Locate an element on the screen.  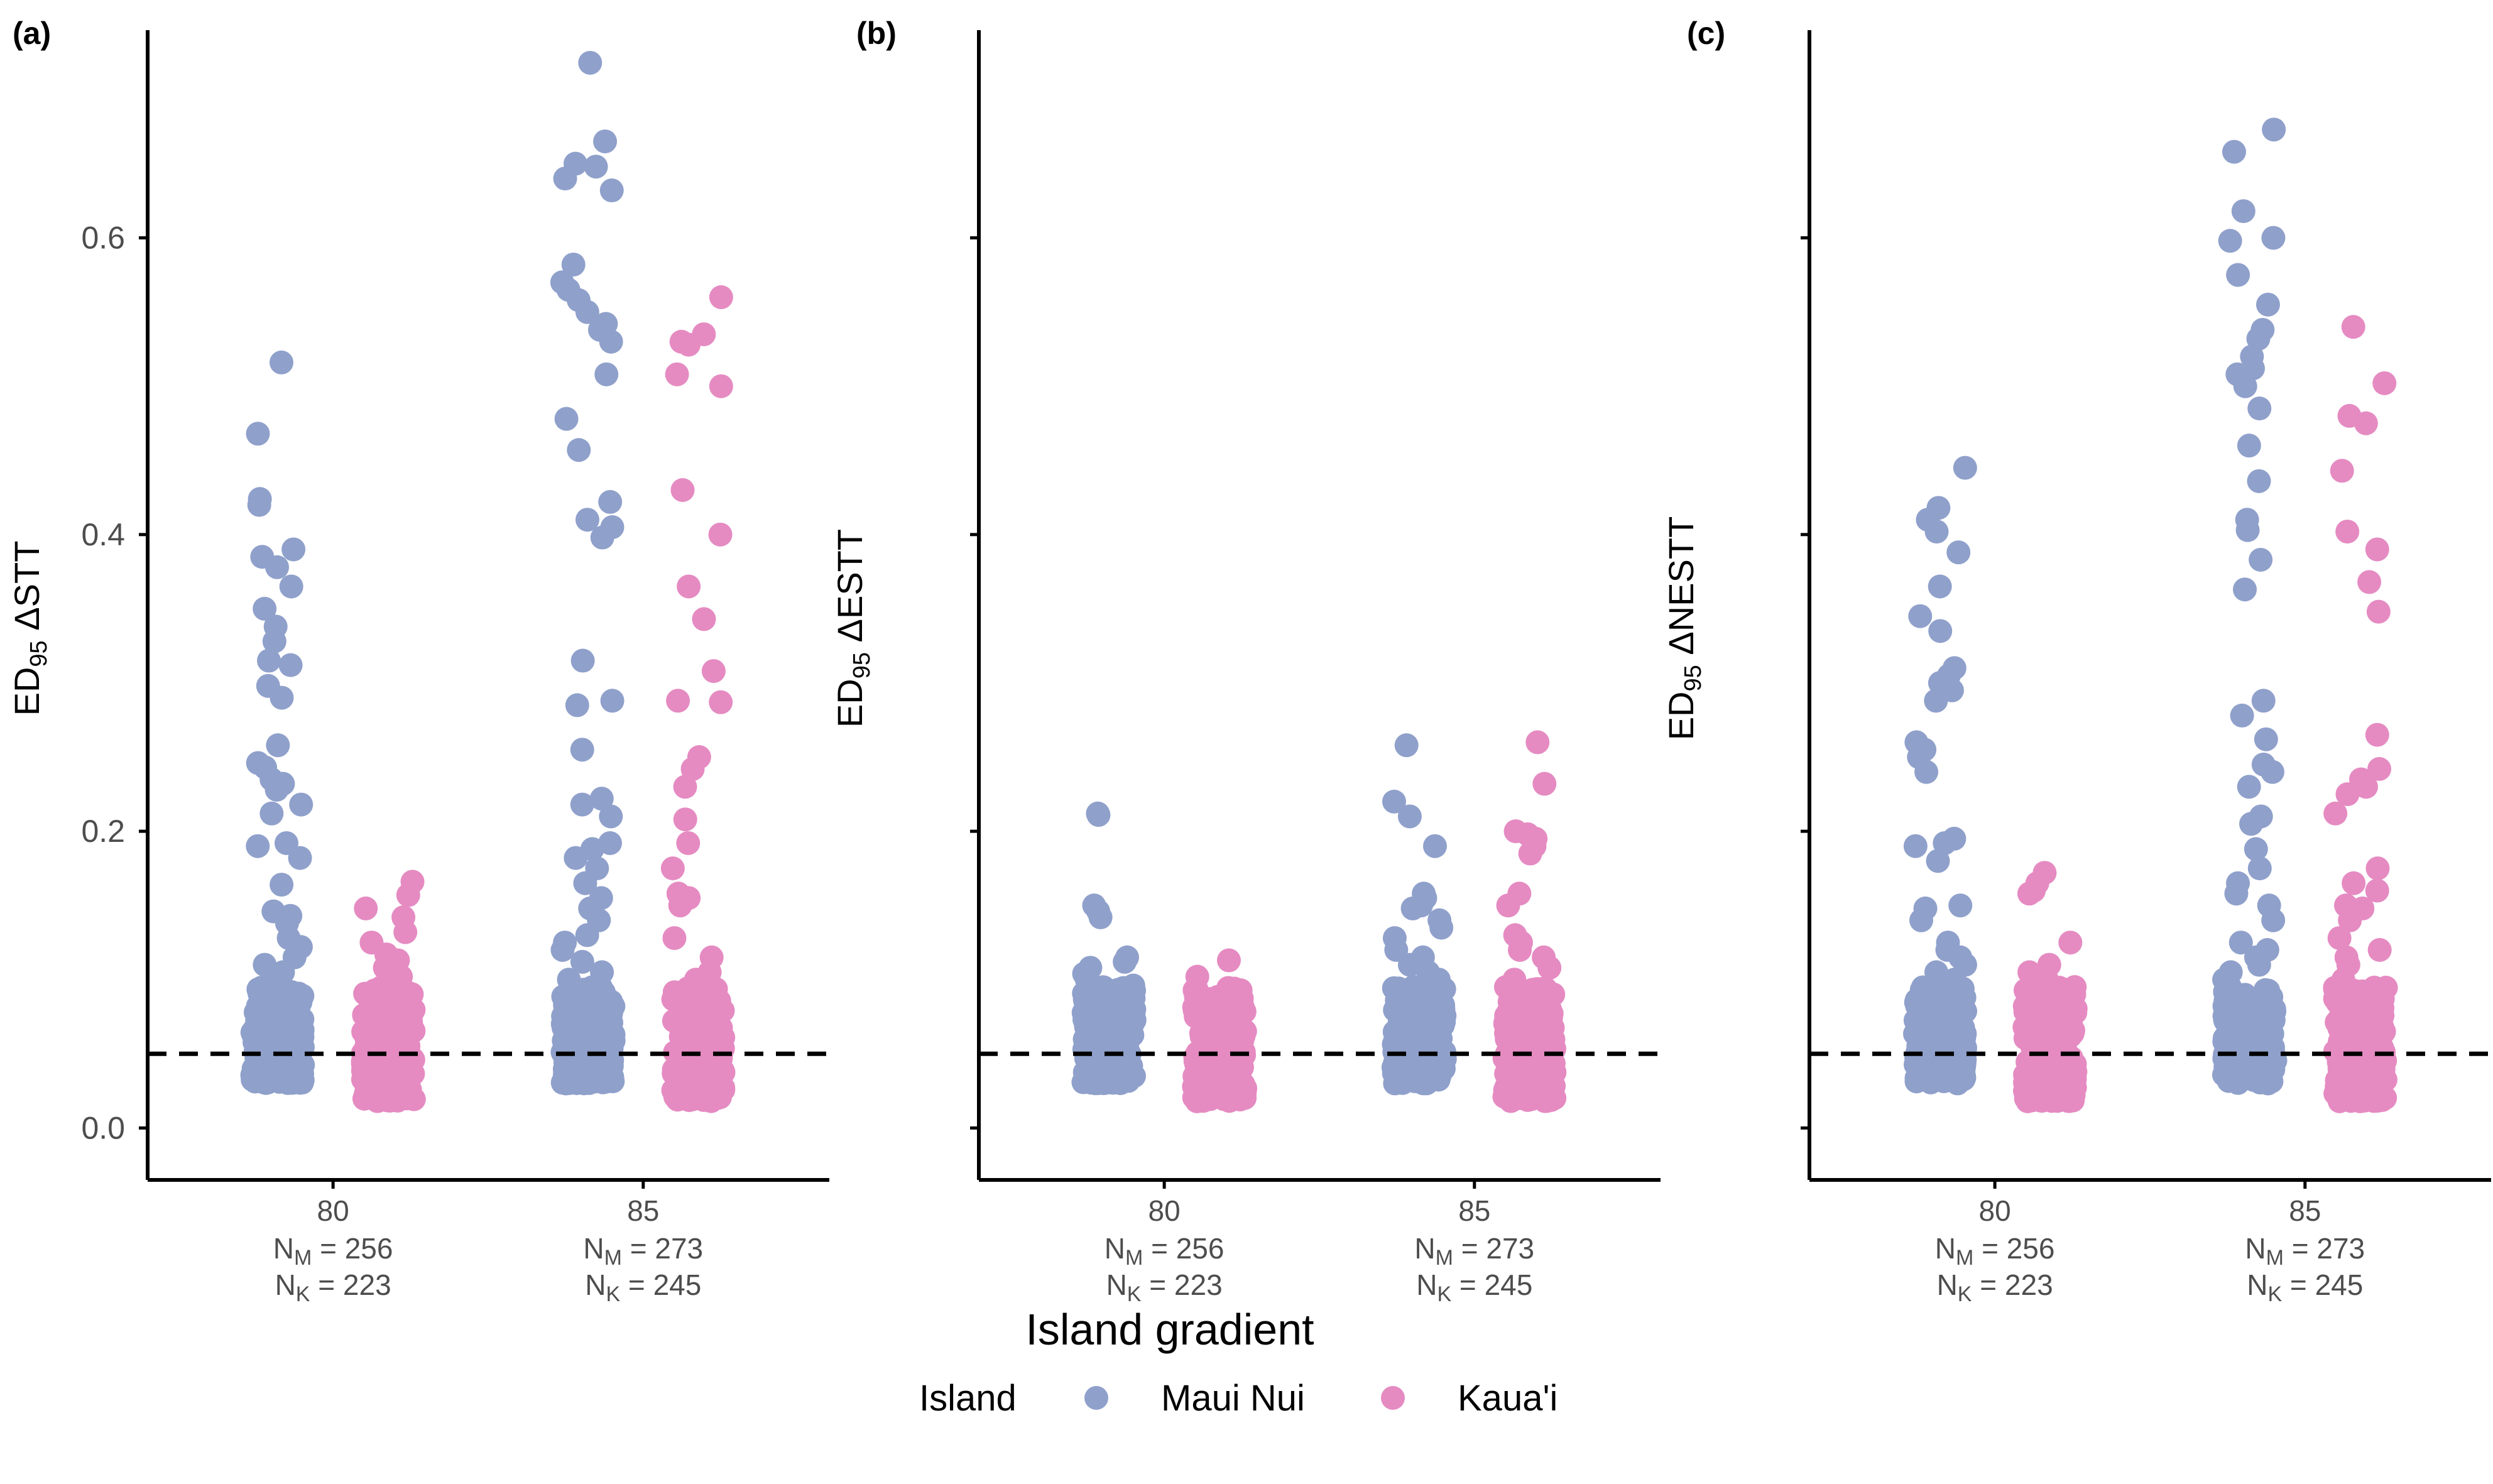
sample-size-subscript: M is located at coordinates (1965, 1258).